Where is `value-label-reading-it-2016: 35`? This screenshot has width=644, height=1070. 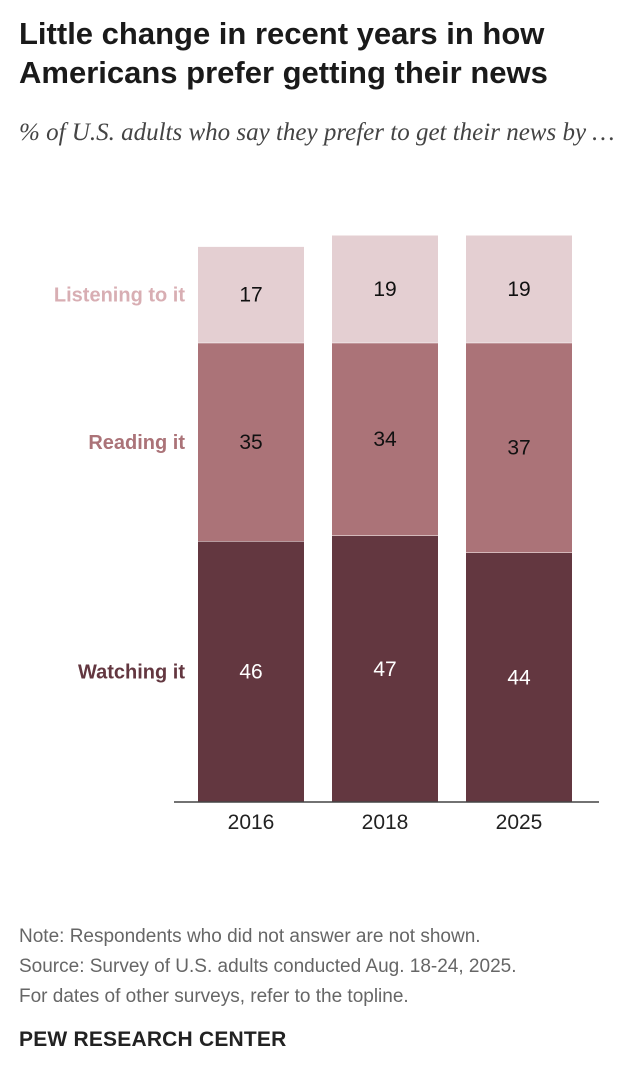
value-label-reading-it-2016: 35 is located at coordinates (250, 442).